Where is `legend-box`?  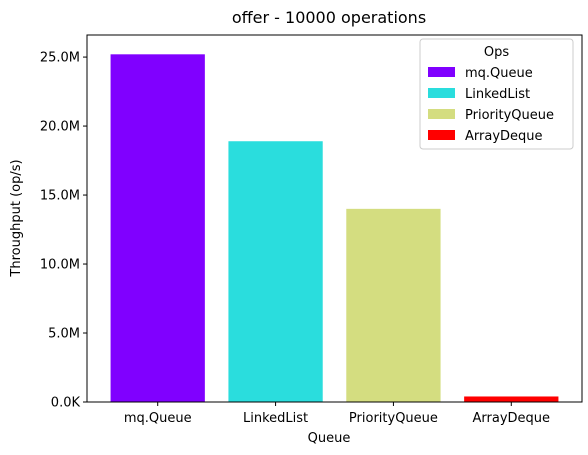 legend-box is located at coordinates (496, 94).